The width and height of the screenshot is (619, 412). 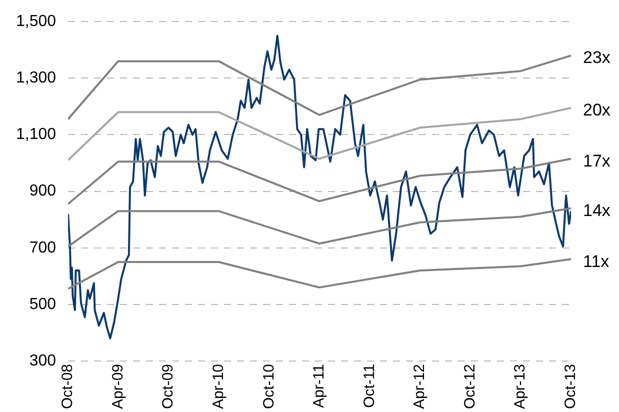 I want to click on y-tick-label: 700, so click(x=42, y=247).